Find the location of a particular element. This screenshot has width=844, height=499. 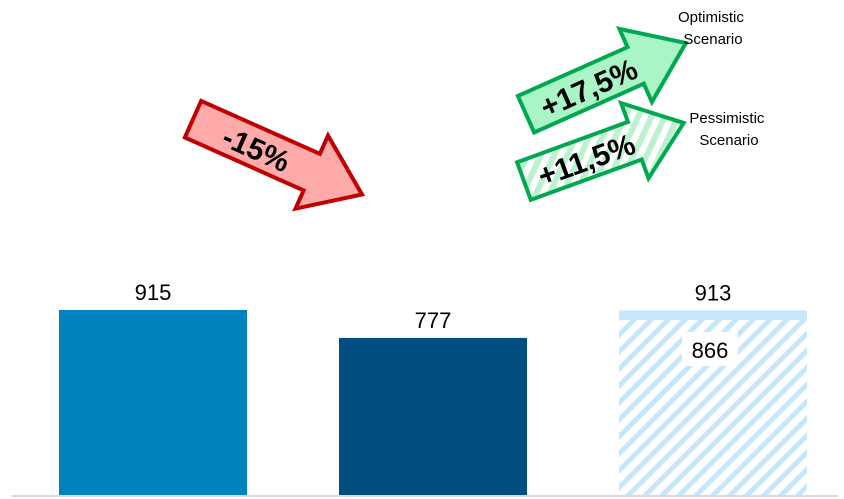

bar-3-inner-value-label: 866 is located at coordinates (710, 350).